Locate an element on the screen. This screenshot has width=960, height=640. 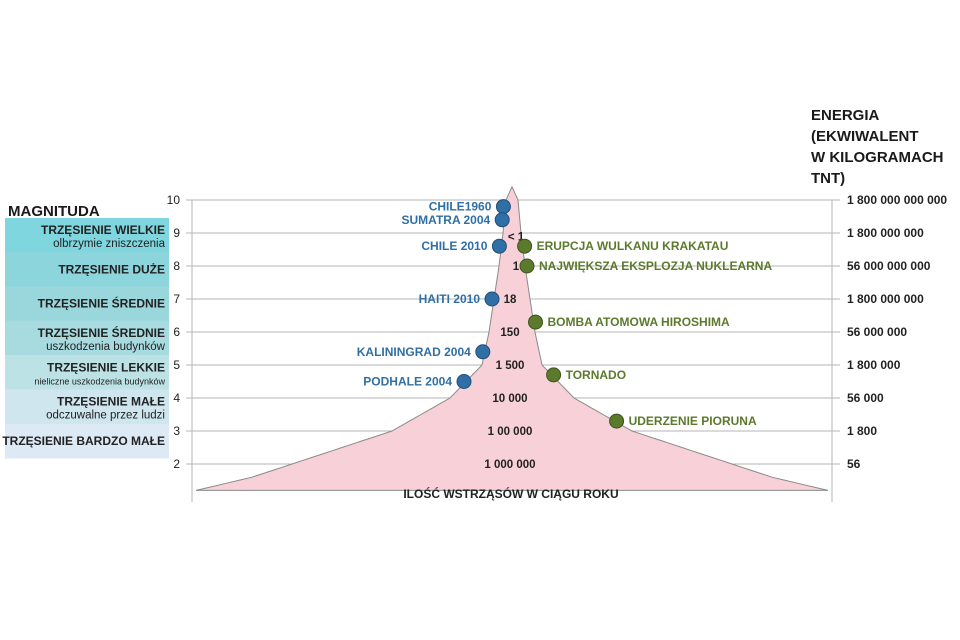
magnitude-tick-label: 6 is located at coordinates (176, 332).